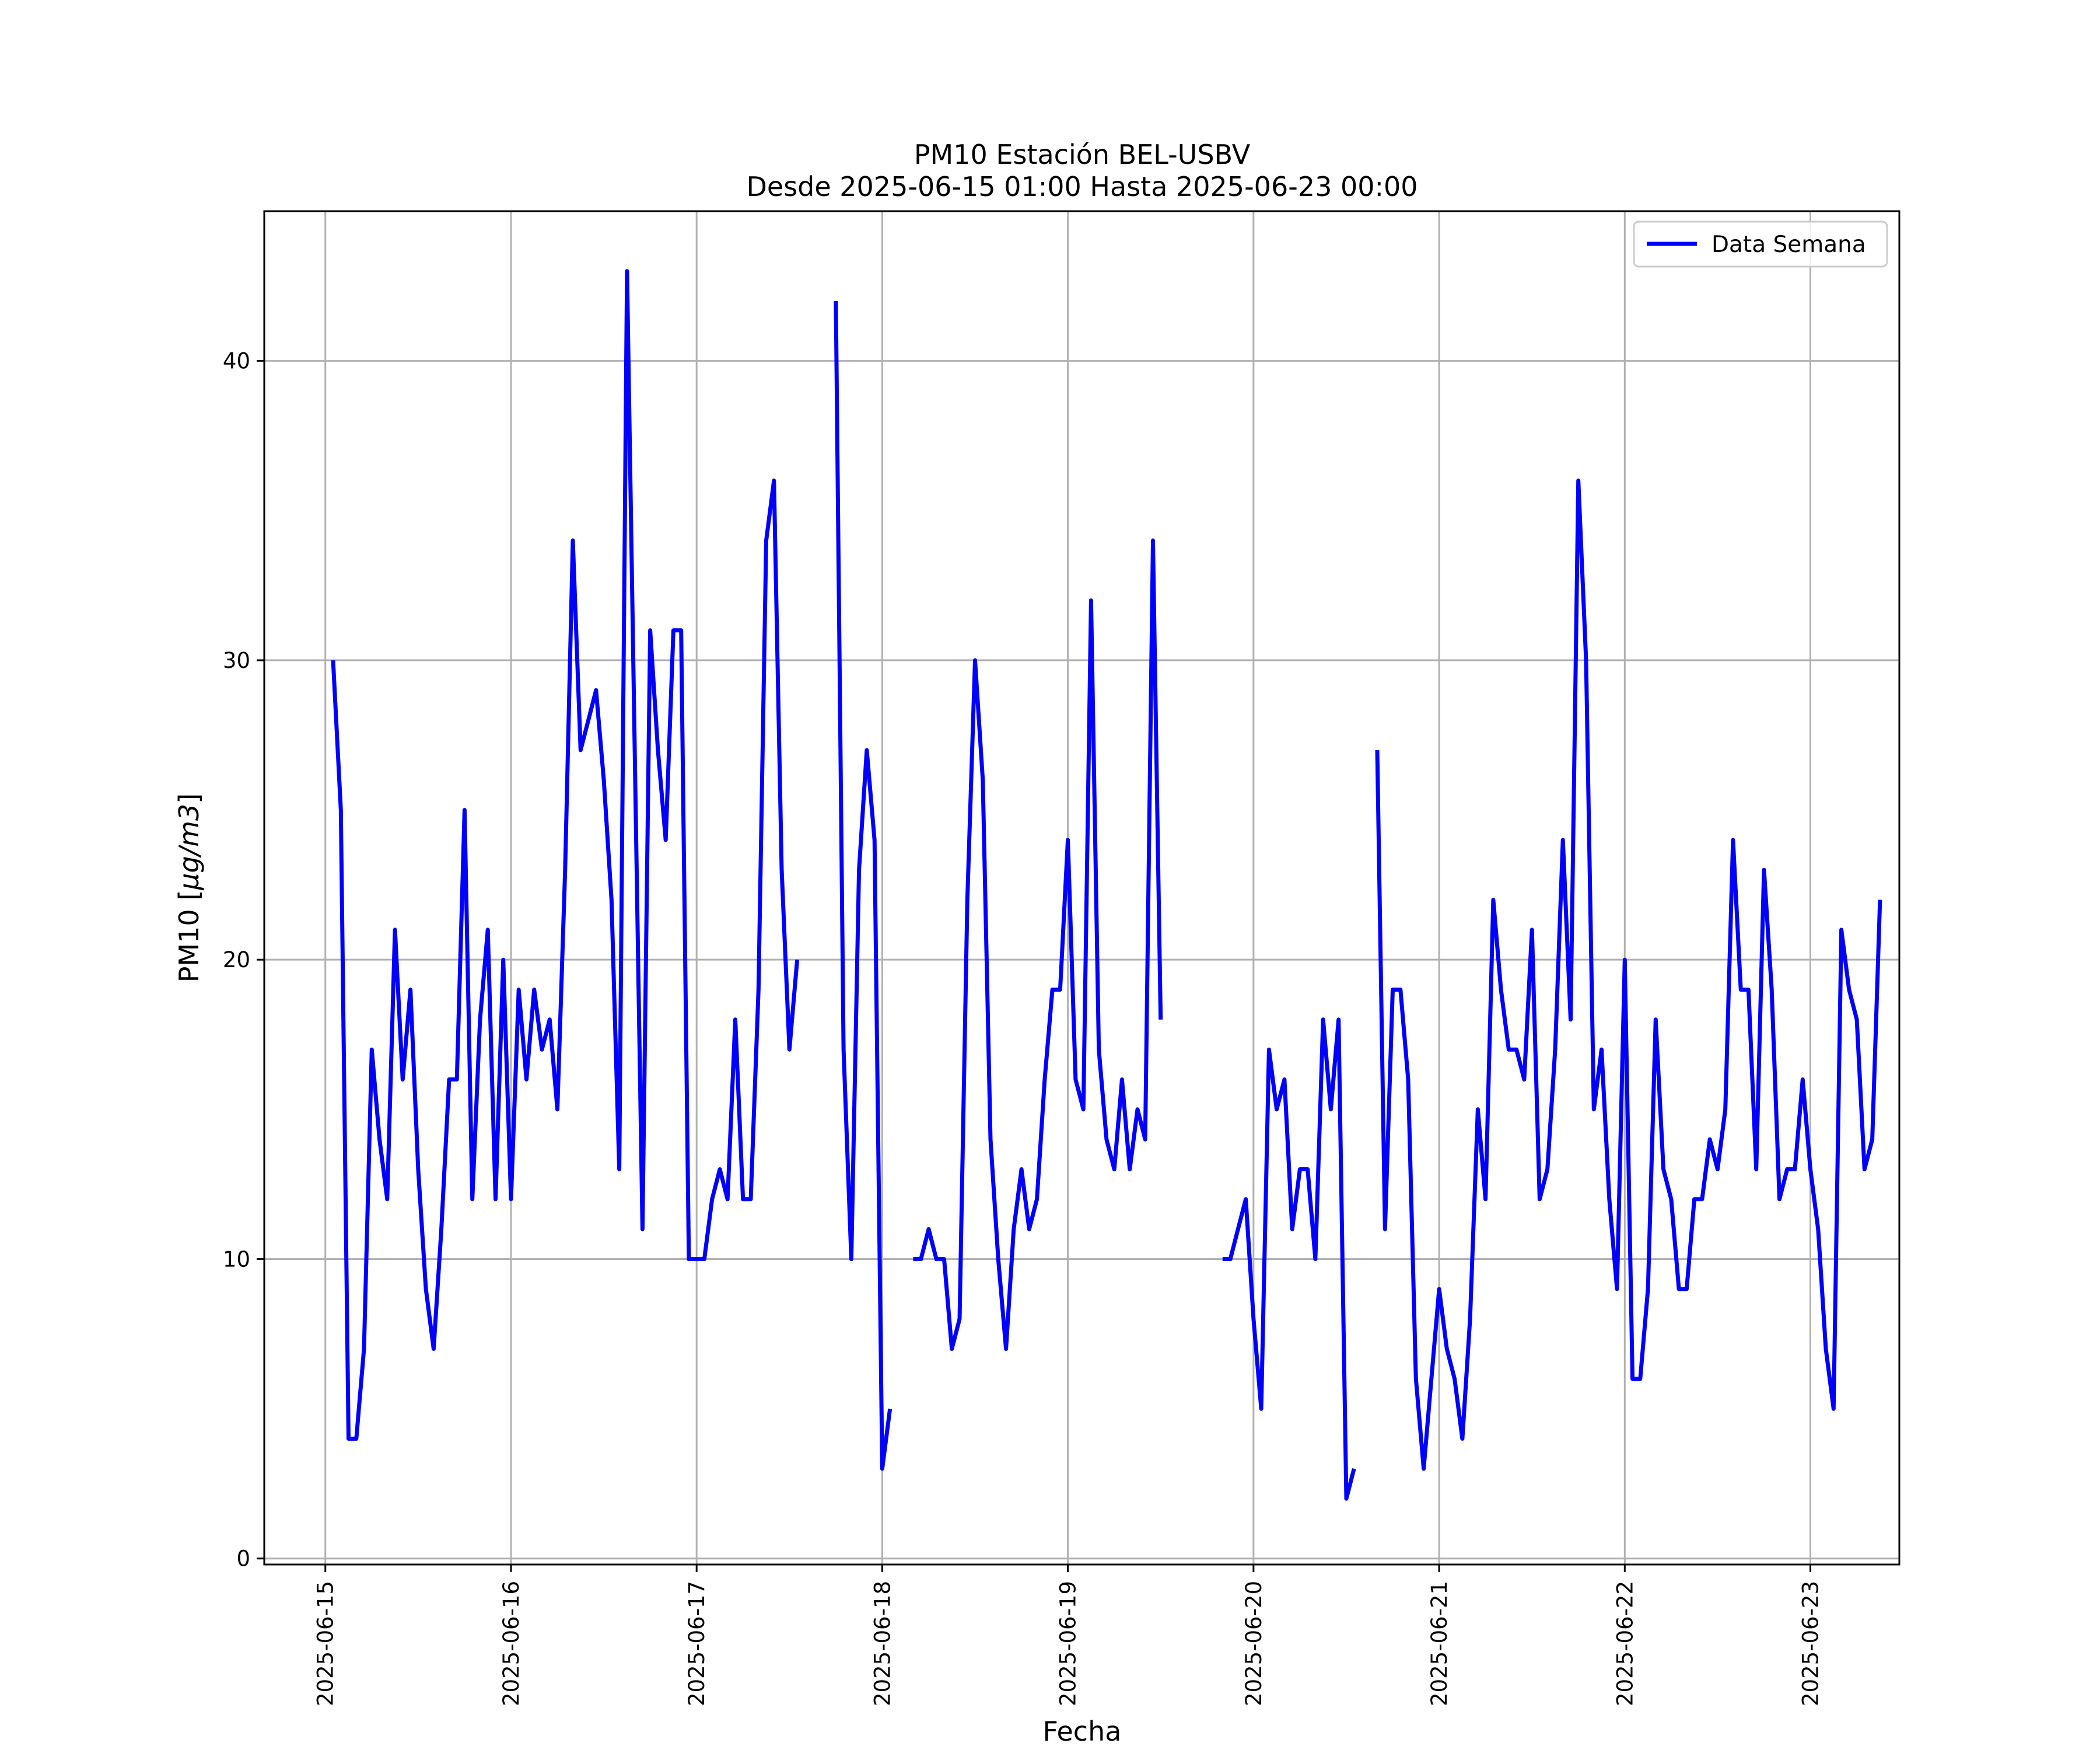 This screenshot has width=2100, height=1750. What do you see at coordinates (189, 799) in the screenshot?
I see `y-axis-label-suffix: ]` at bounding box center [189, 799].